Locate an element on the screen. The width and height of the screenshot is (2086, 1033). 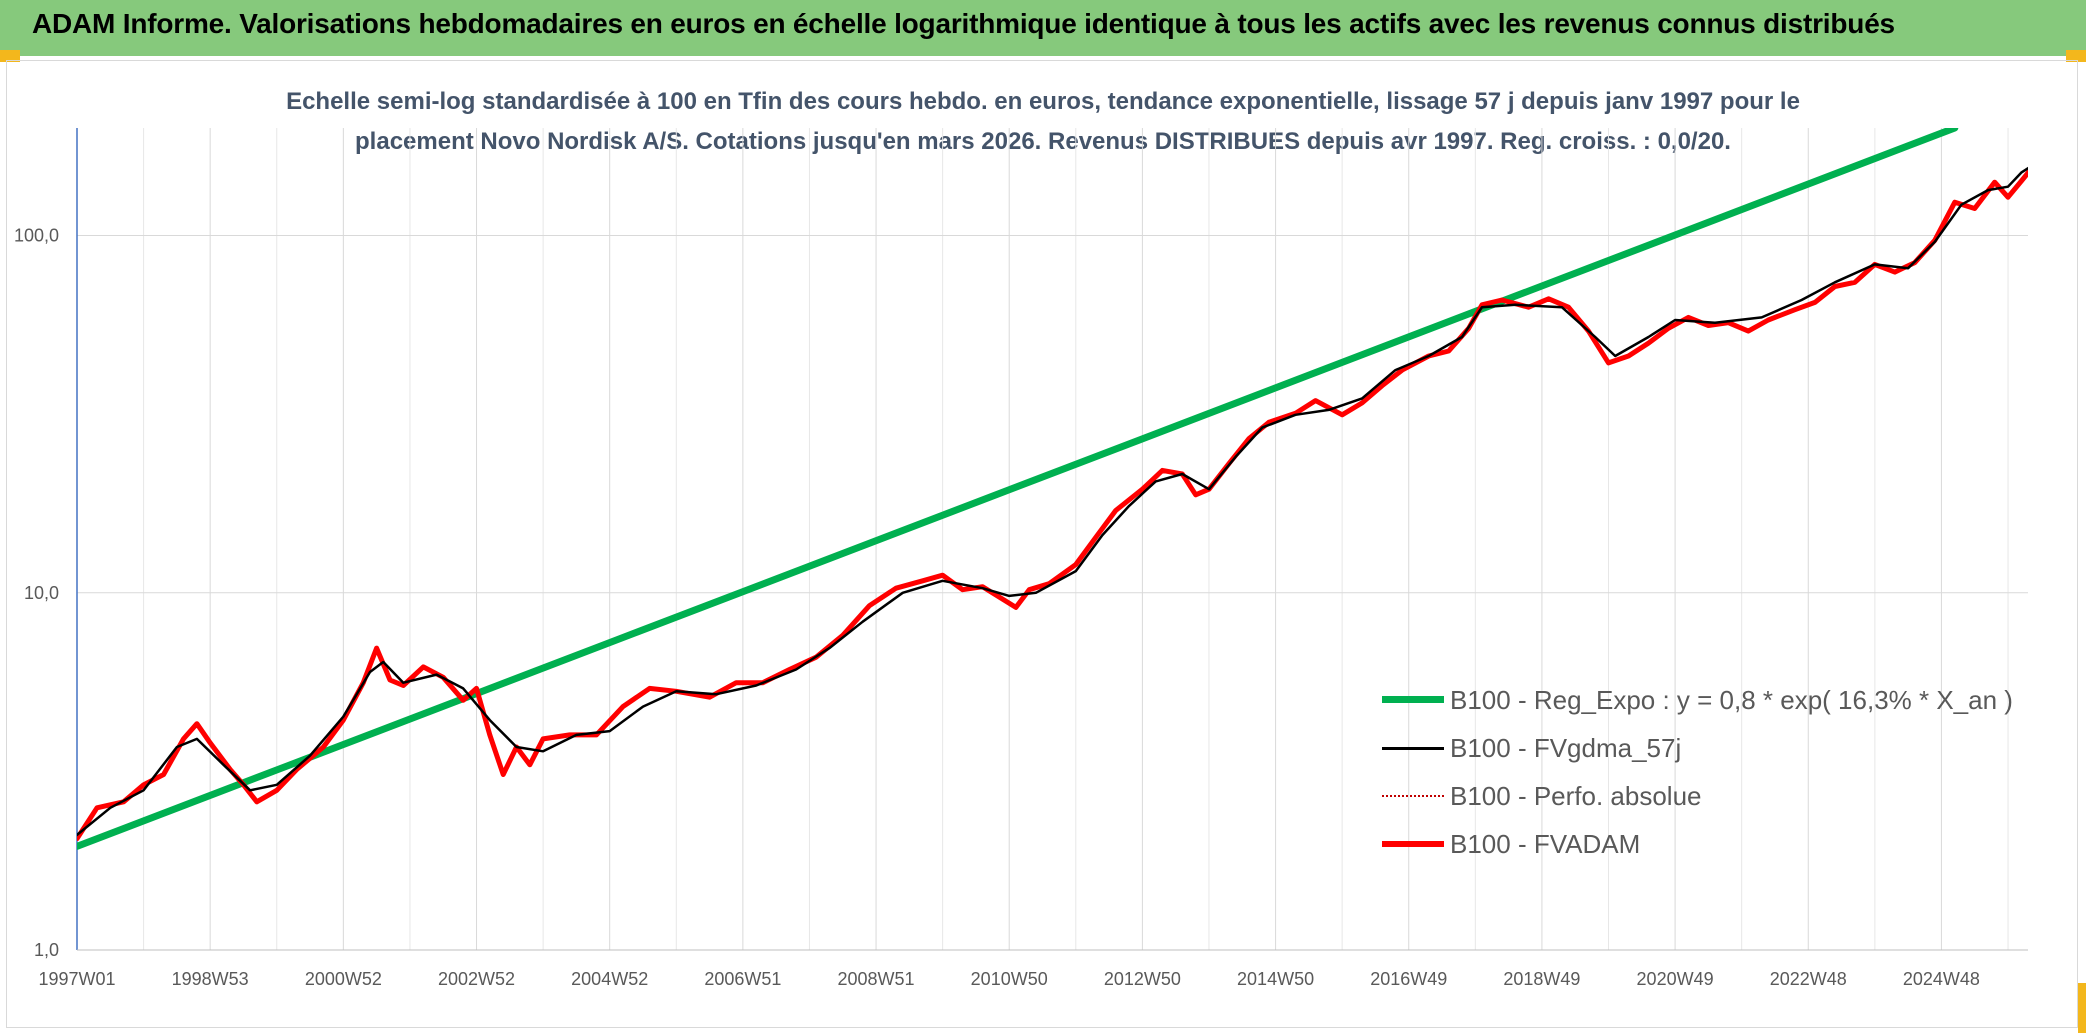
legend-swatch-fvgdma is located at coordinates (1413, 748).